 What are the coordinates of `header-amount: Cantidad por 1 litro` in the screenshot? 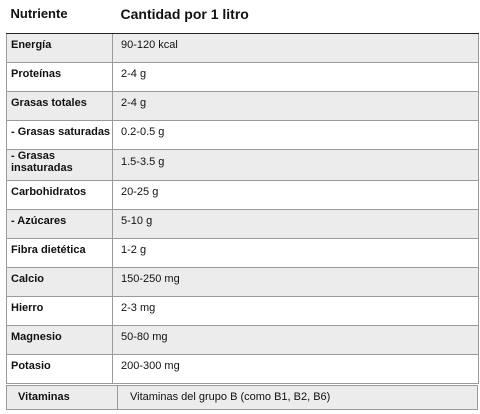 It's located at (295, 17).